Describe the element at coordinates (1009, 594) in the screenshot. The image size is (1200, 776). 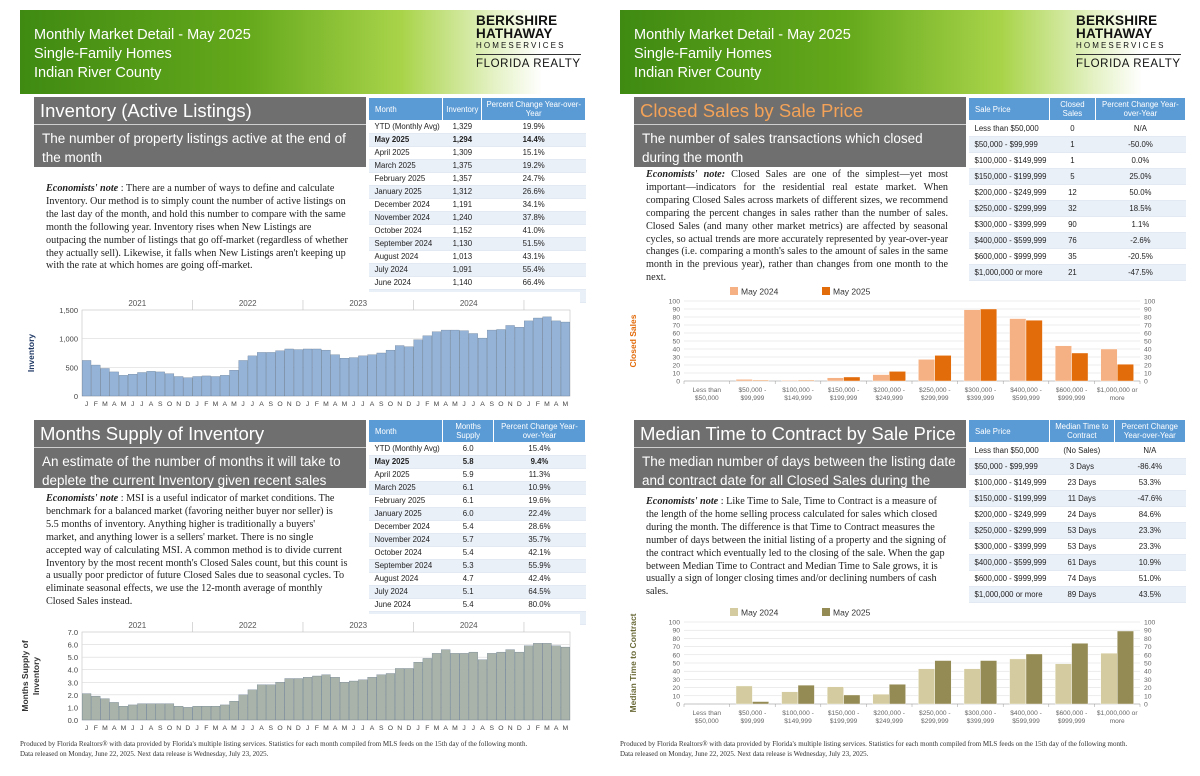
I see `table-cell: $1,000,000 or more` at that location.